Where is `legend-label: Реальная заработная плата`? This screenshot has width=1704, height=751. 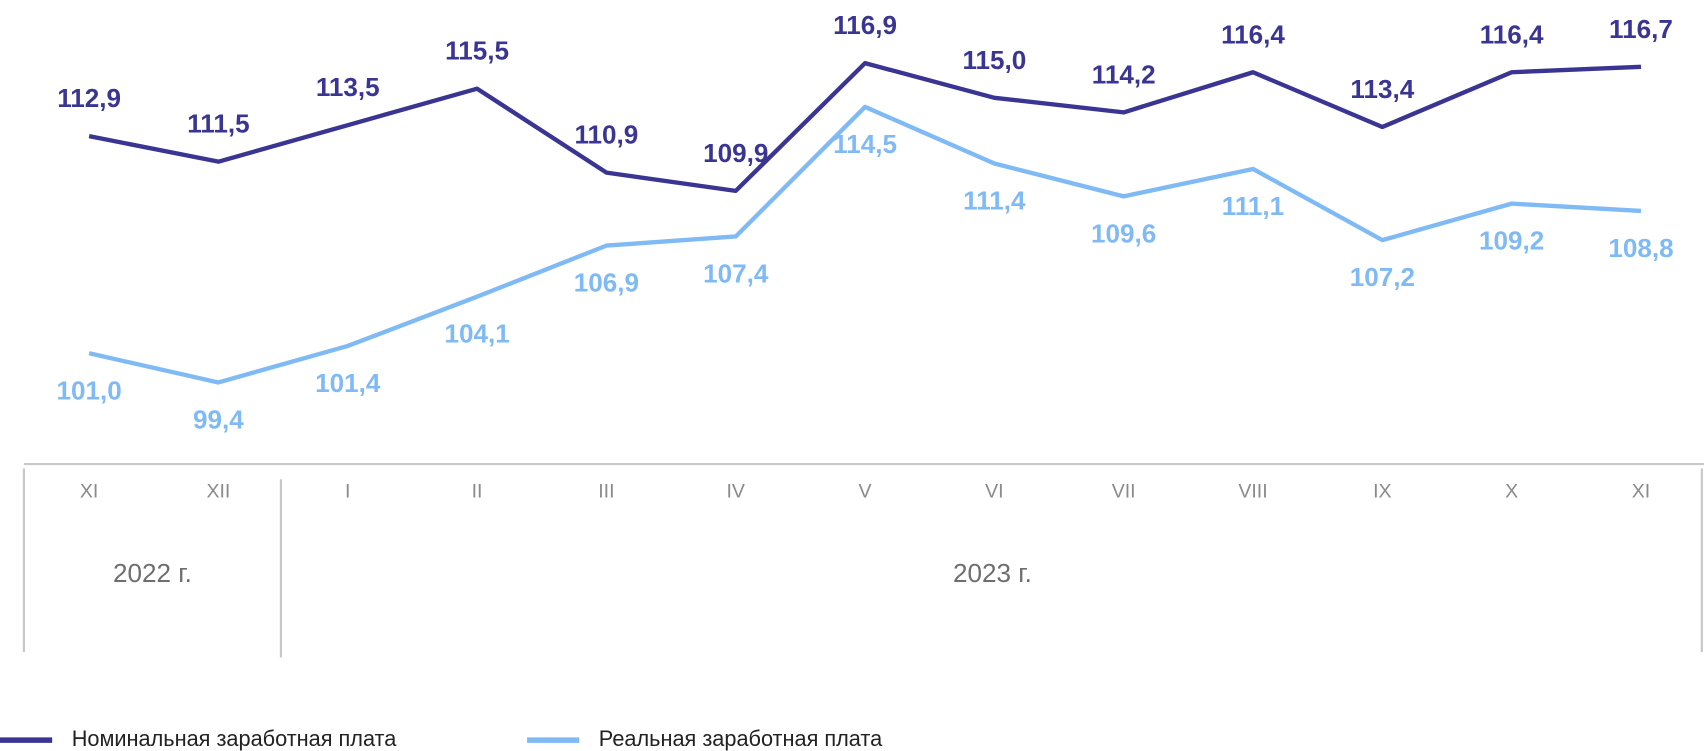
legend-label: Реальная заработная плата is located at coordinates (741, 738).